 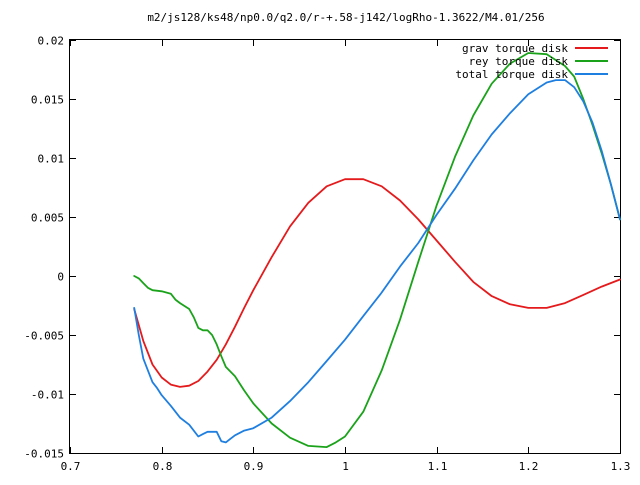 I want to click on x-tick-label: 0.7, so click(x=71, y=466).